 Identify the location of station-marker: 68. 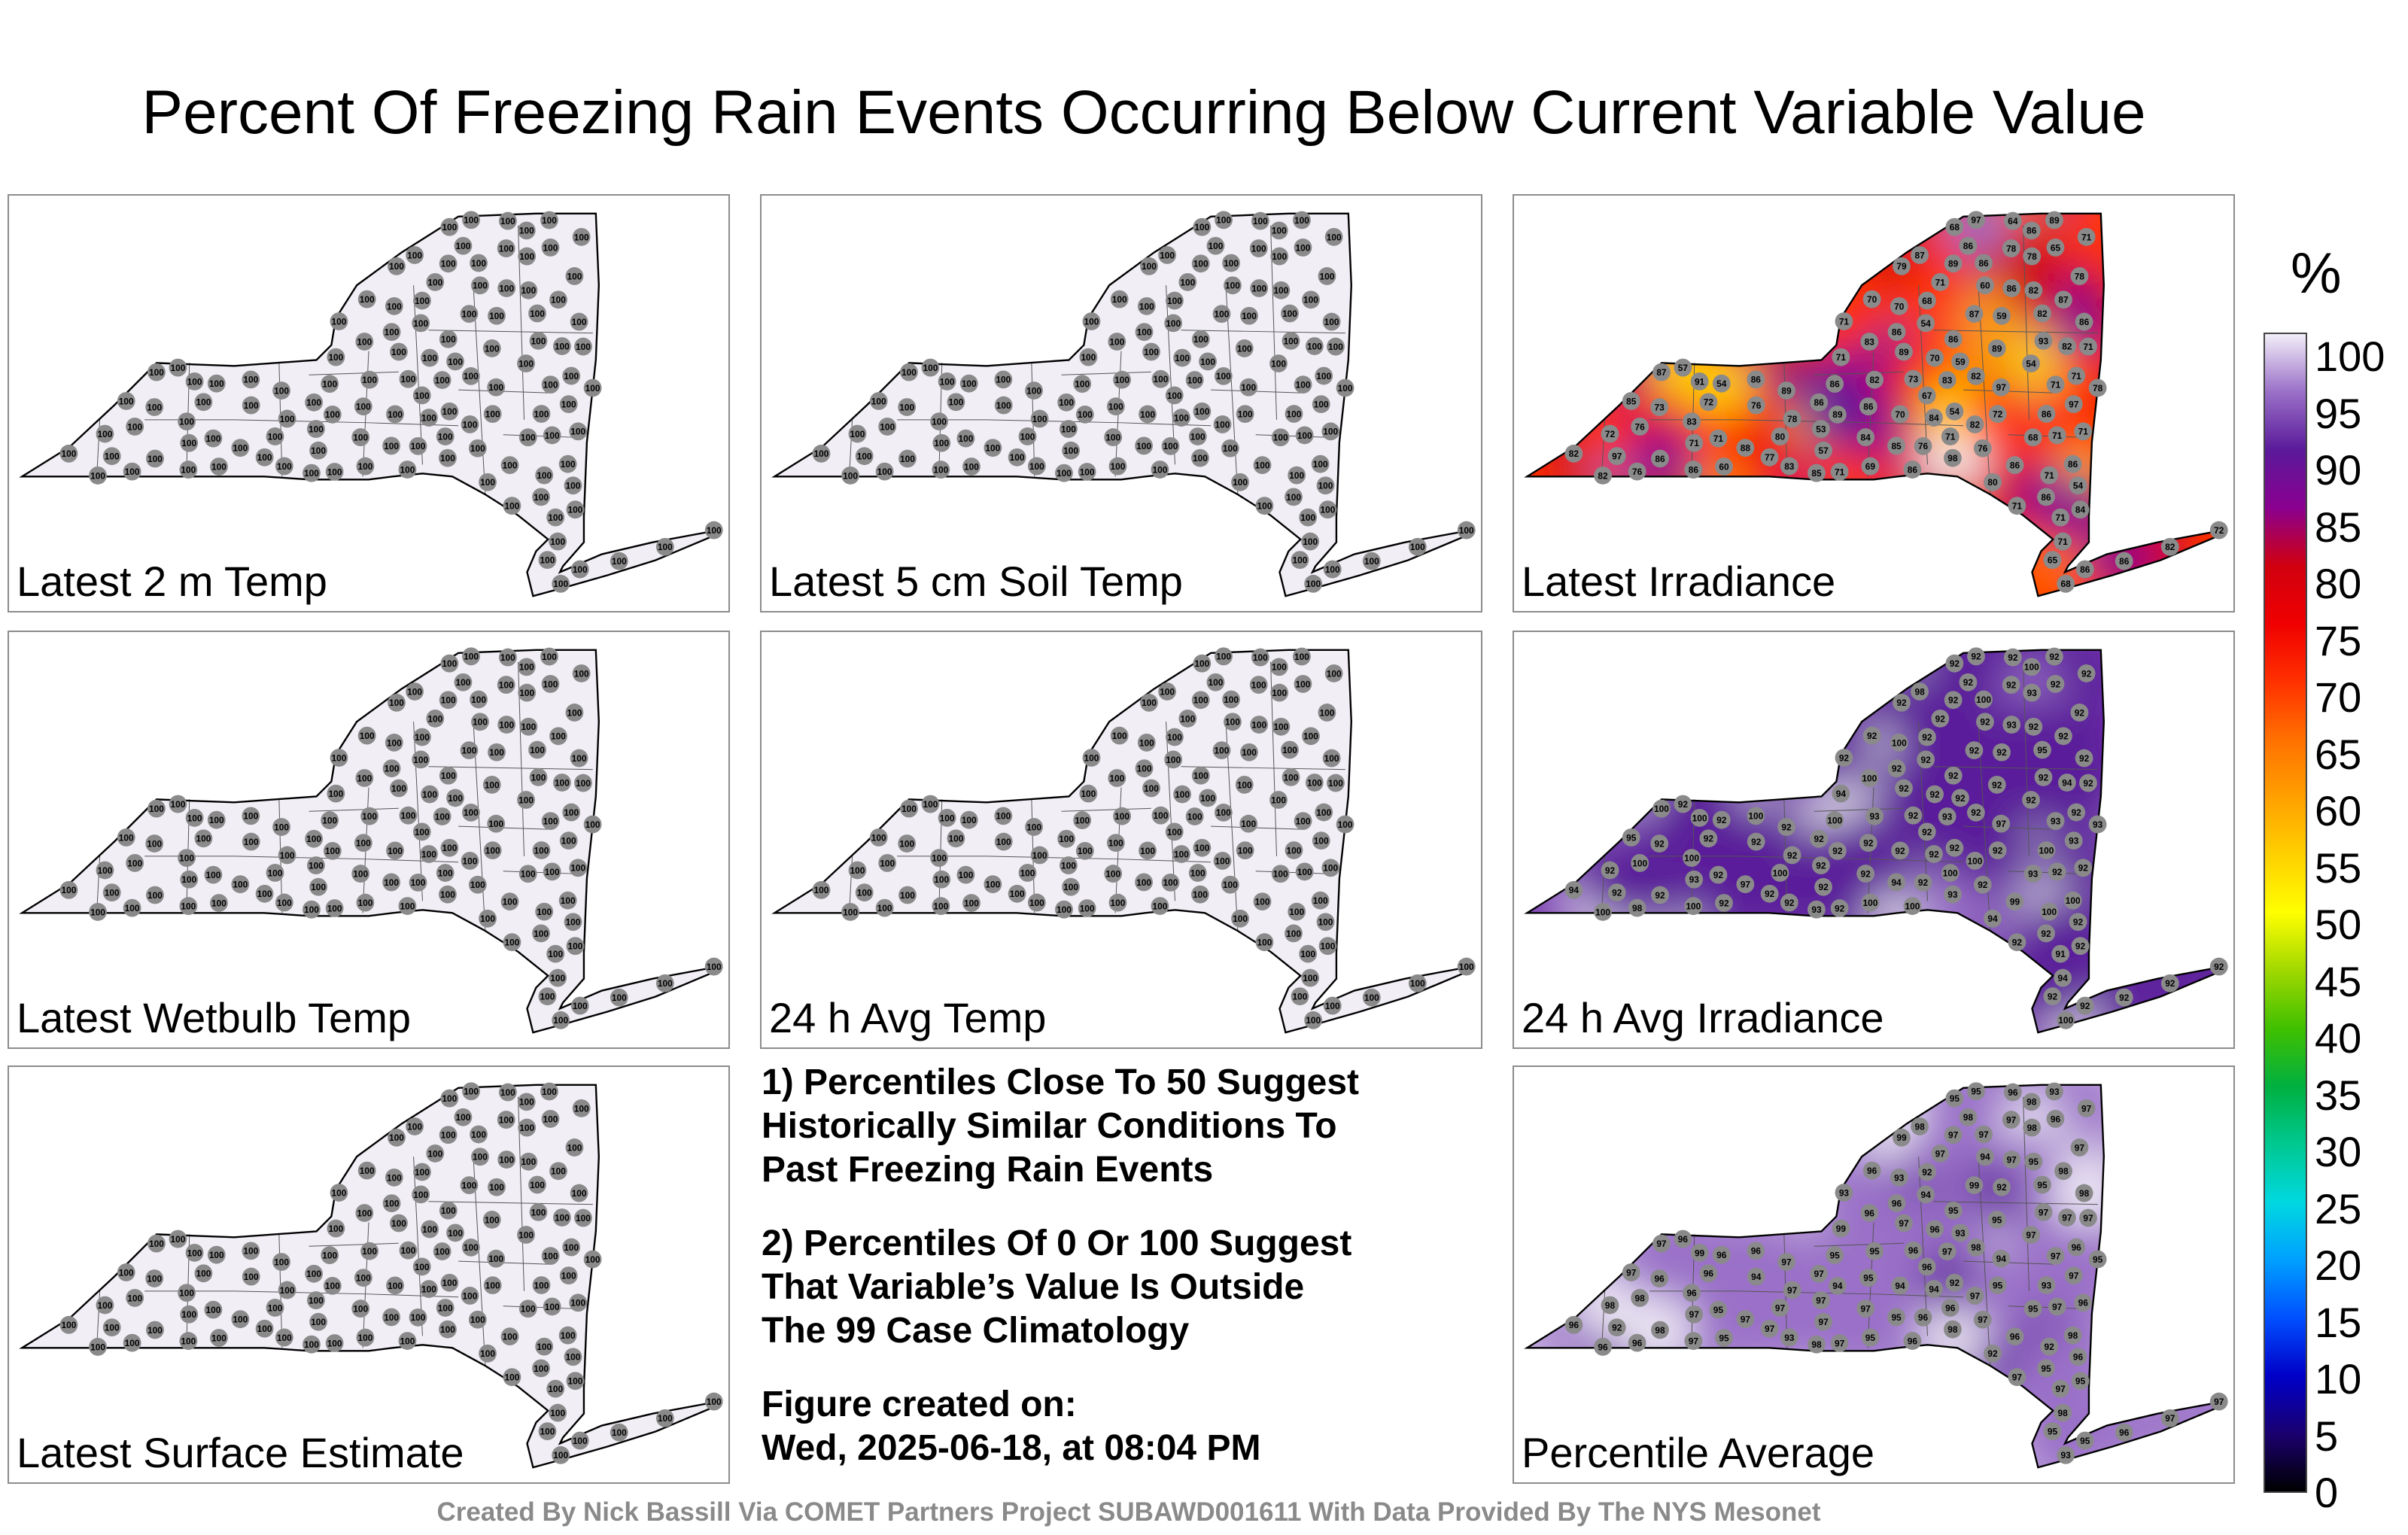
(1954, 226).